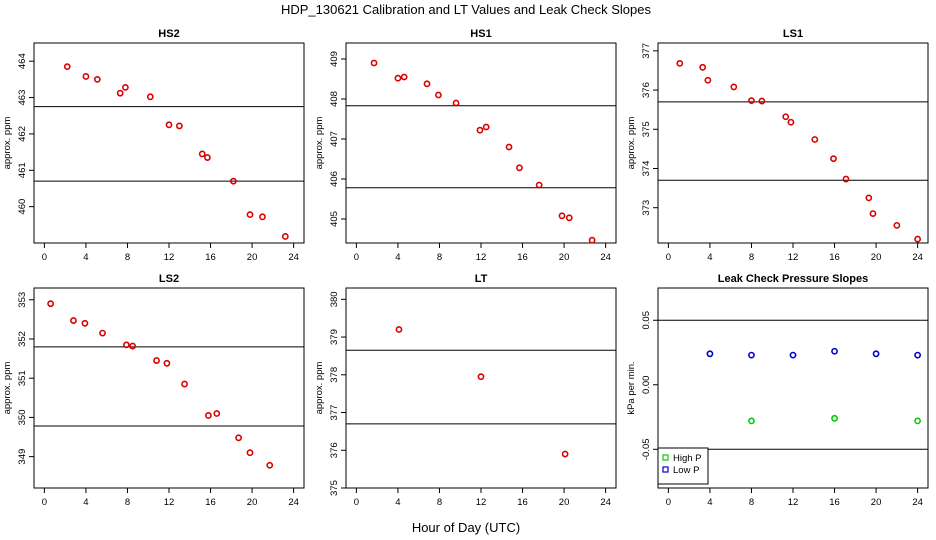  I want to click on panel-1: HS1 0 4 8 12 16 20 24 405 406 407 408 409 approx. ppm, so click(465, 145).